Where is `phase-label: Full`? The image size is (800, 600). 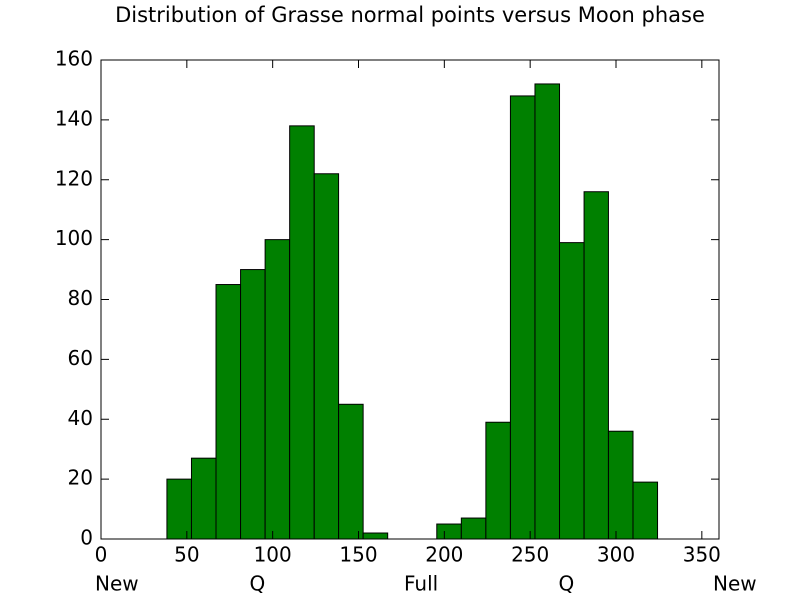
phase-label: Full is located at coordinates (421, 584).